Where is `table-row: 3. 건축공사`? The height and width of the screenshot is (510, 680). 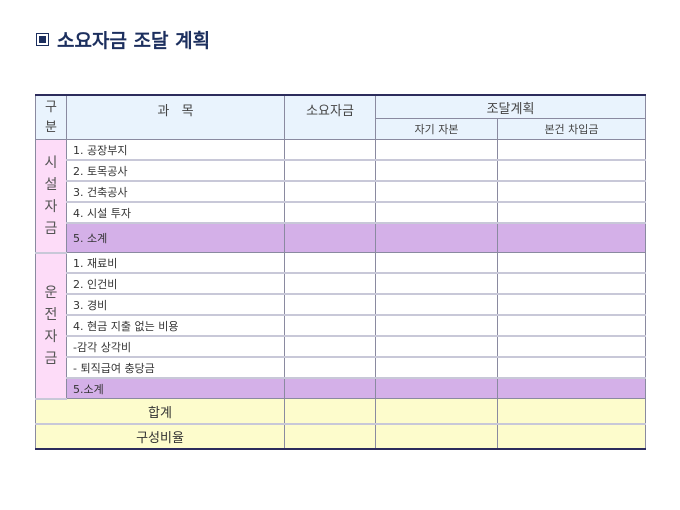
table-row: 3. 건축공사 is located at coordinates (341, 191).